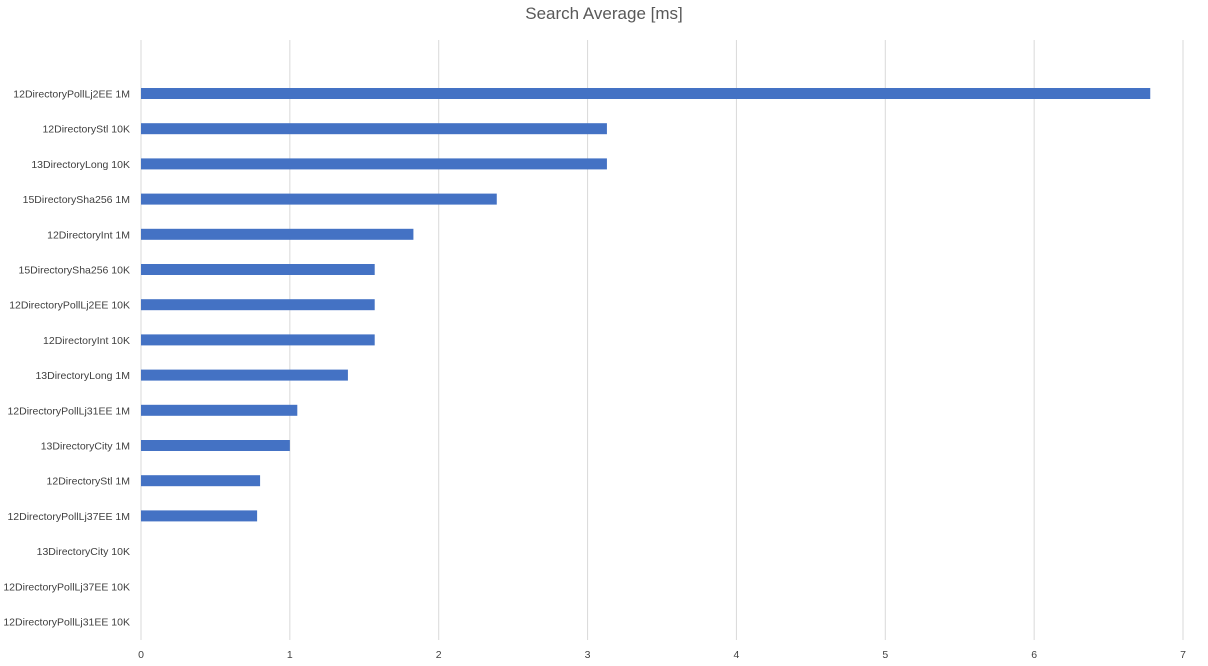 Image resolution: width=1208 pixels, height=666 pixels. I want to click on category-label: 13DirectoryCity 10K, so click(83, 552).